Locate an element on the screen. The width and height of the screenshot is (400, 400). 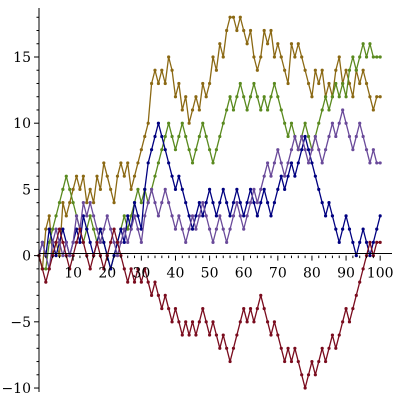
y-tick-label: 5 is located at coordinates (26, 190).